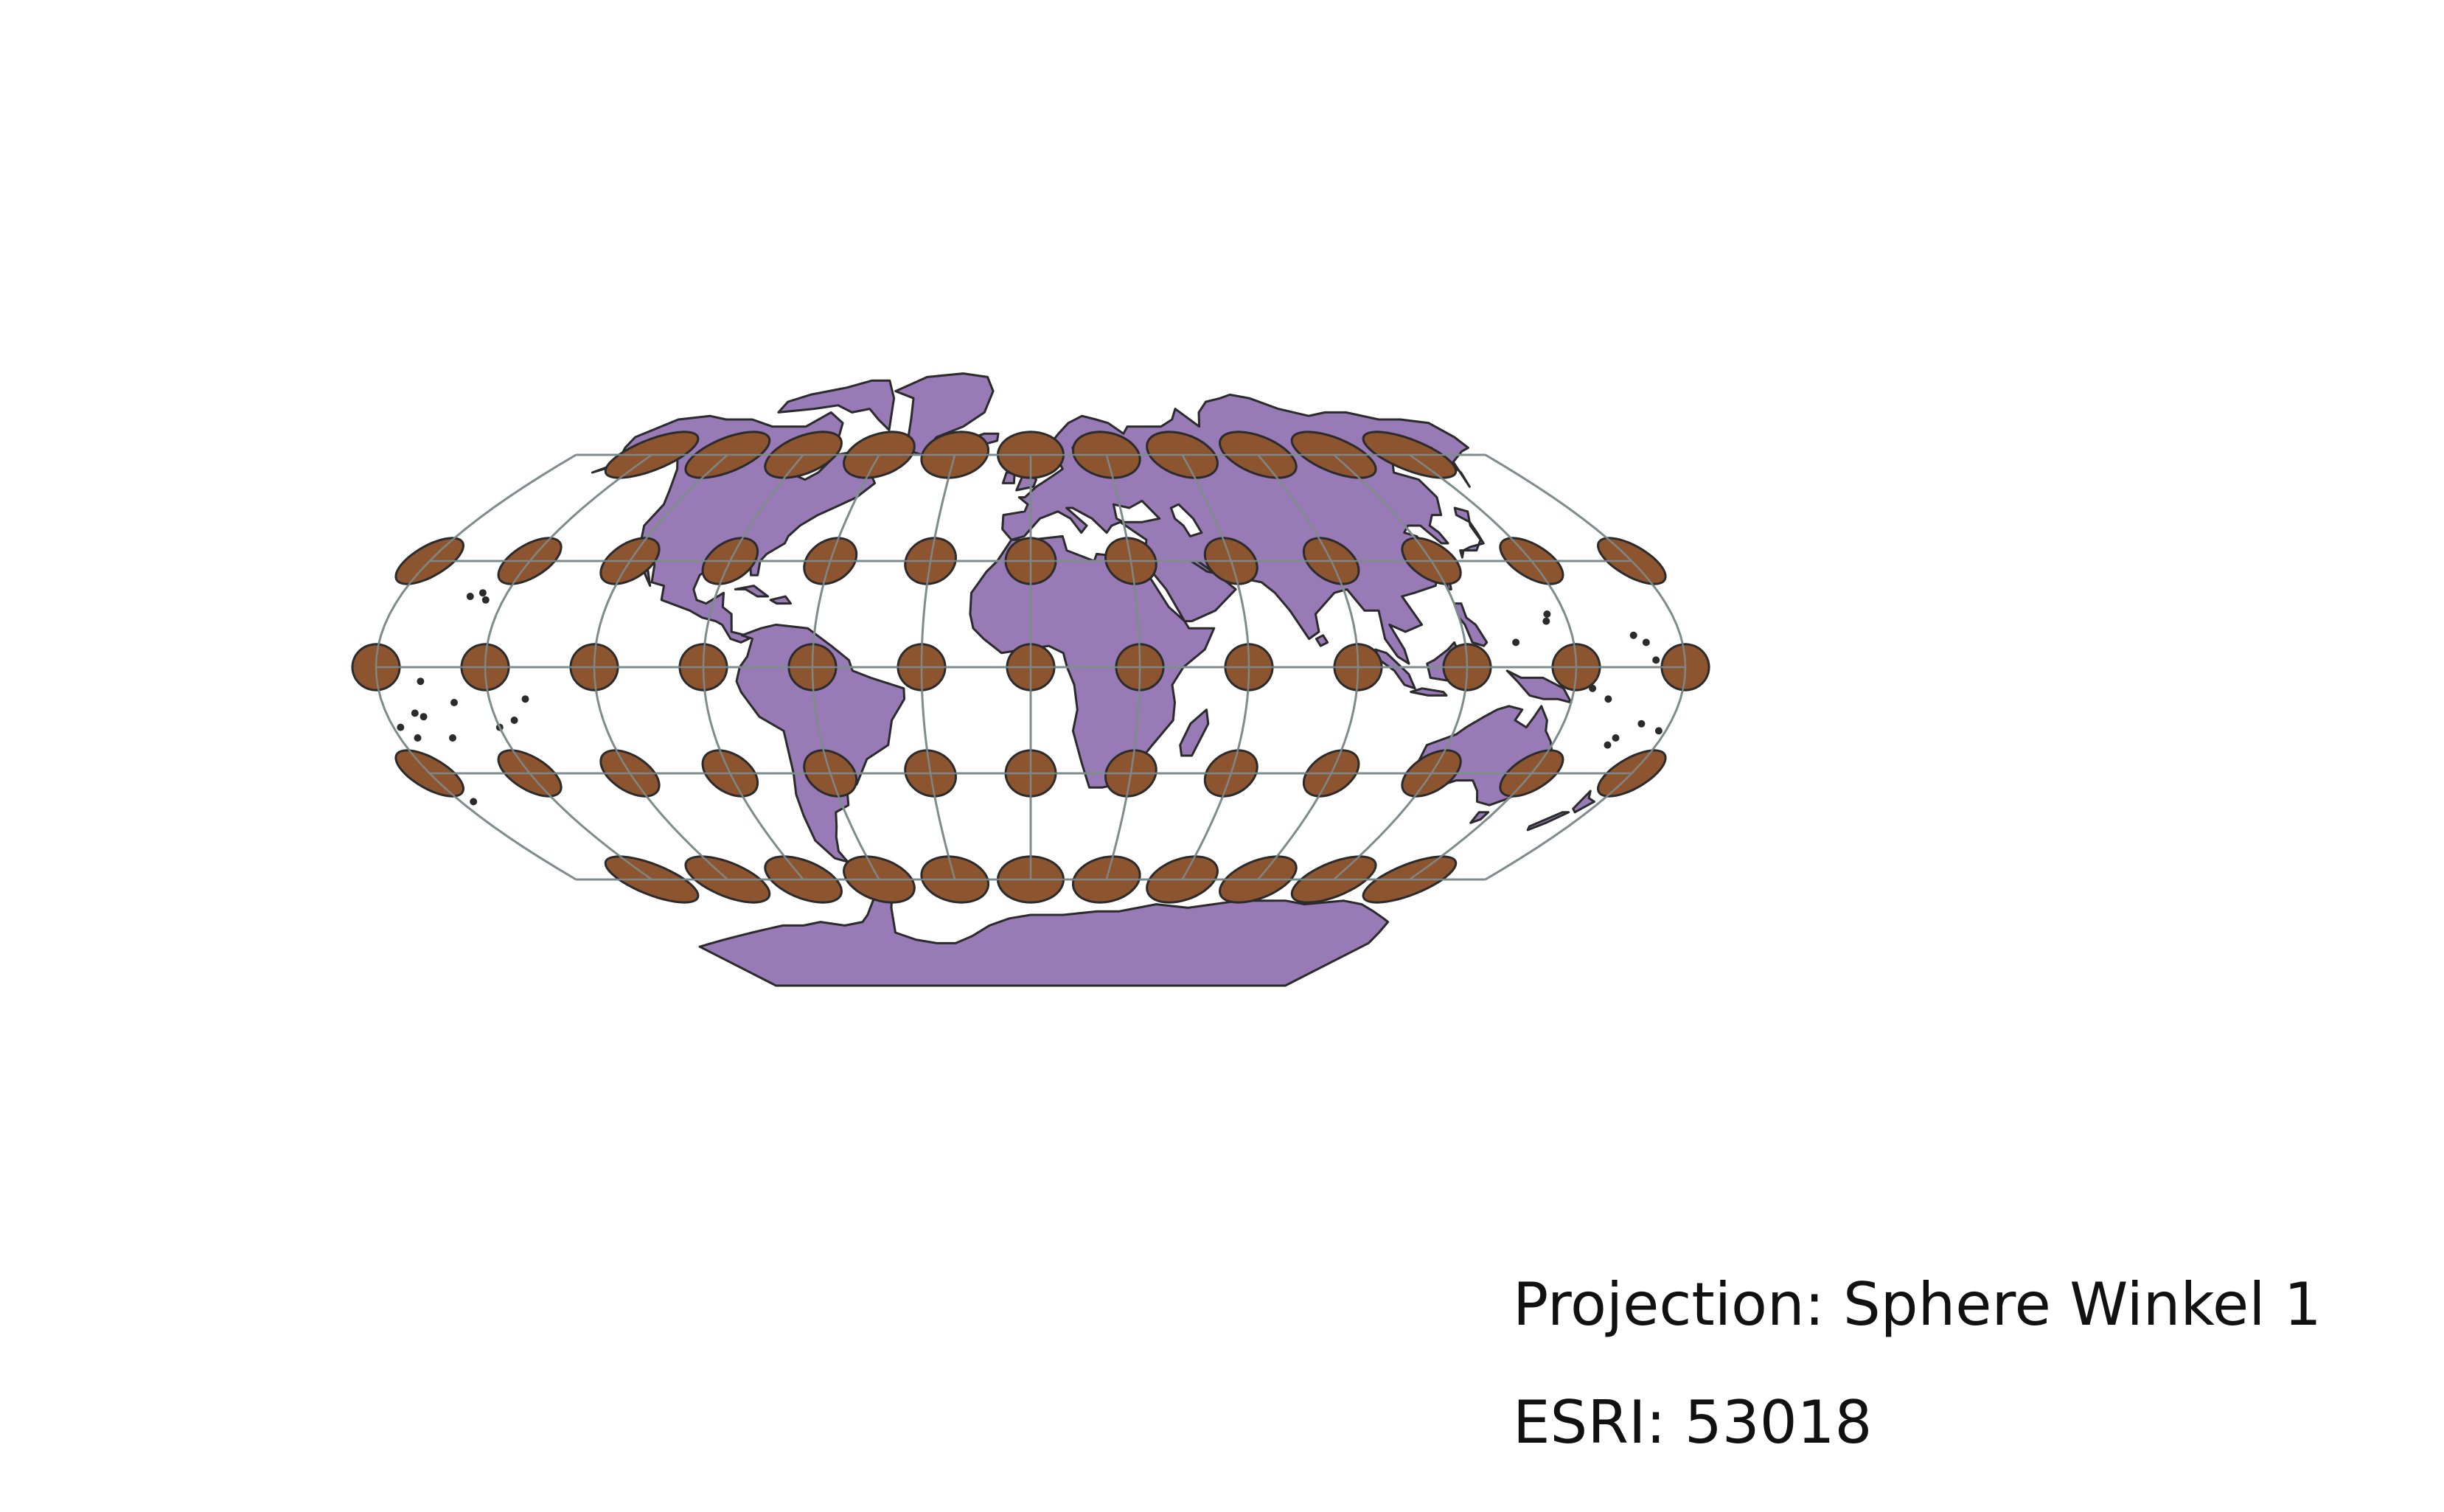 Image resolution: width=2444 pixels, height=1512 pixels. Describe the element at coordinates (1186, 520) in the screenshot. I see `landmass-caspian-sea` at that location.